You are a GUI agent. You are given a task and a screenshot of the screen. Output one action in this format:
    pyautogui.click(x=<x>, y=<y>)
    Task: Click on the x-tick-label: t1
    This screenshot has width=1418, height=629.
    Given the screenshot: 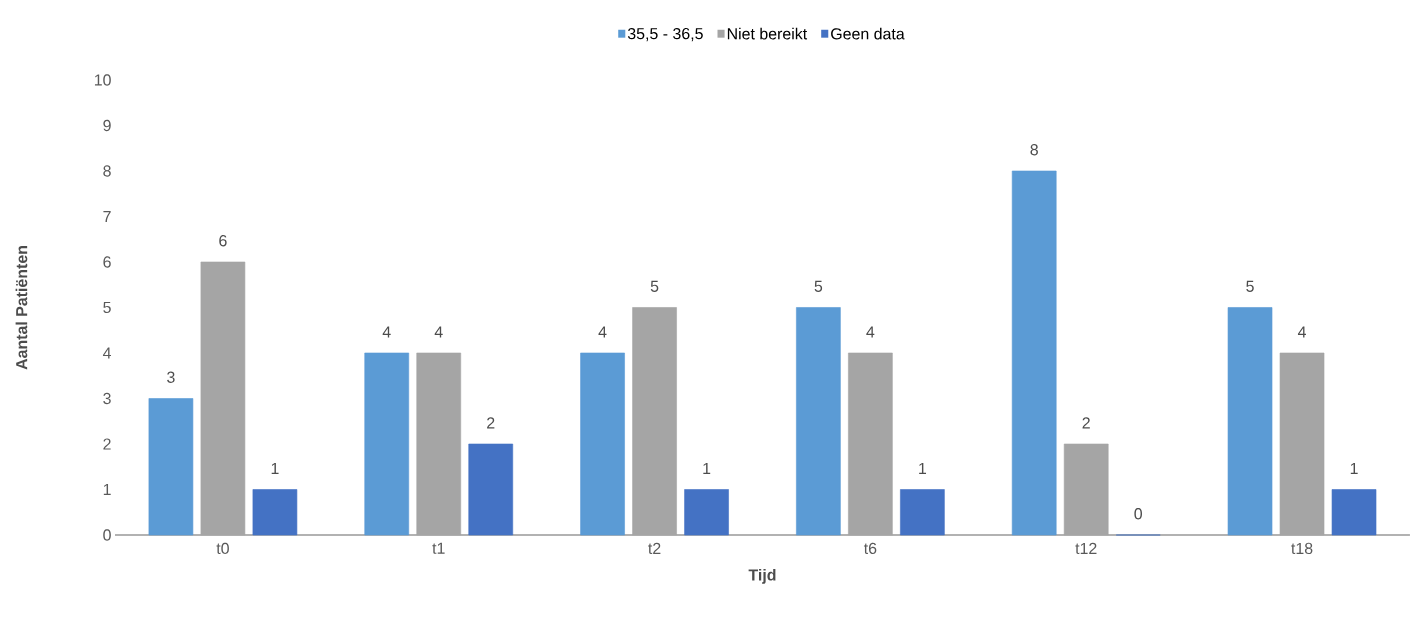 What is the action you would take?
    pyautogui.click(x=438, y=548)
    